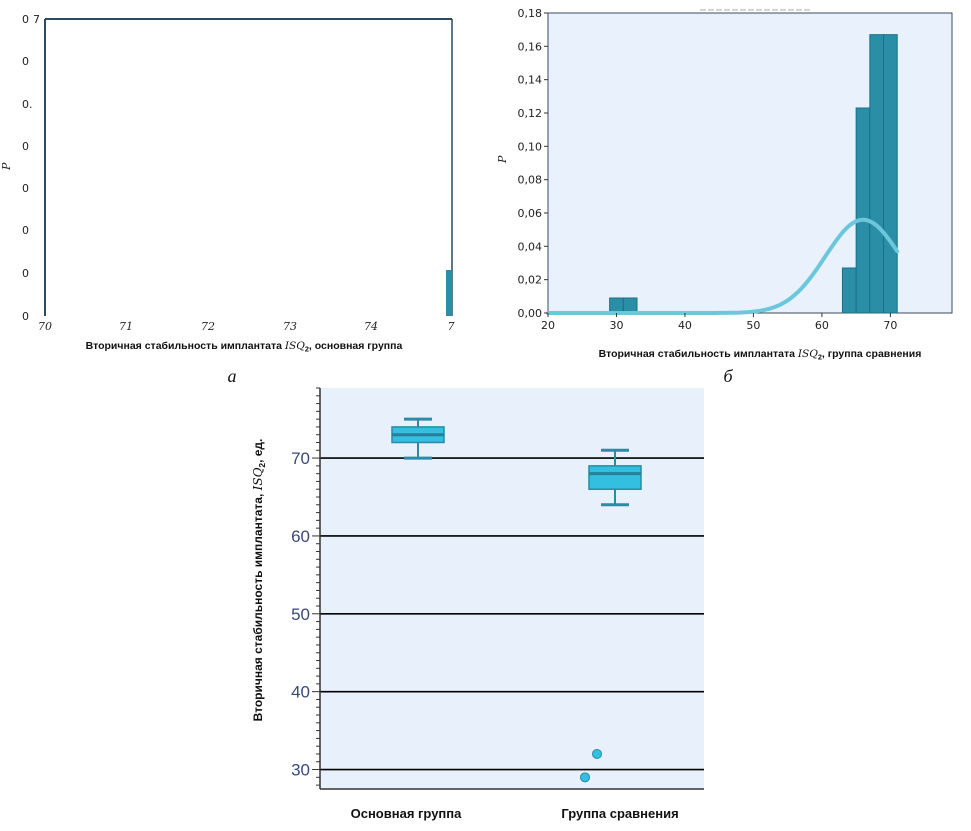 The image size is (971, 831). I want to click on chart-b-y-tick-label: 0,16, so click(530, 46).